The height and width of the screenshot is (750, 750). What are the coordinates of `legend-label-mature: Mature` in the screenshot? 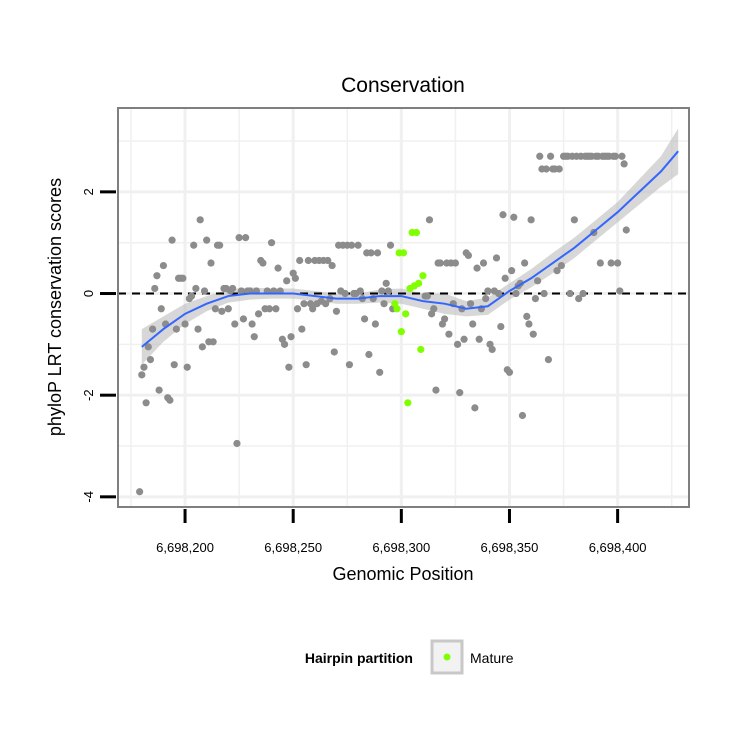 It's located at (492, 658).